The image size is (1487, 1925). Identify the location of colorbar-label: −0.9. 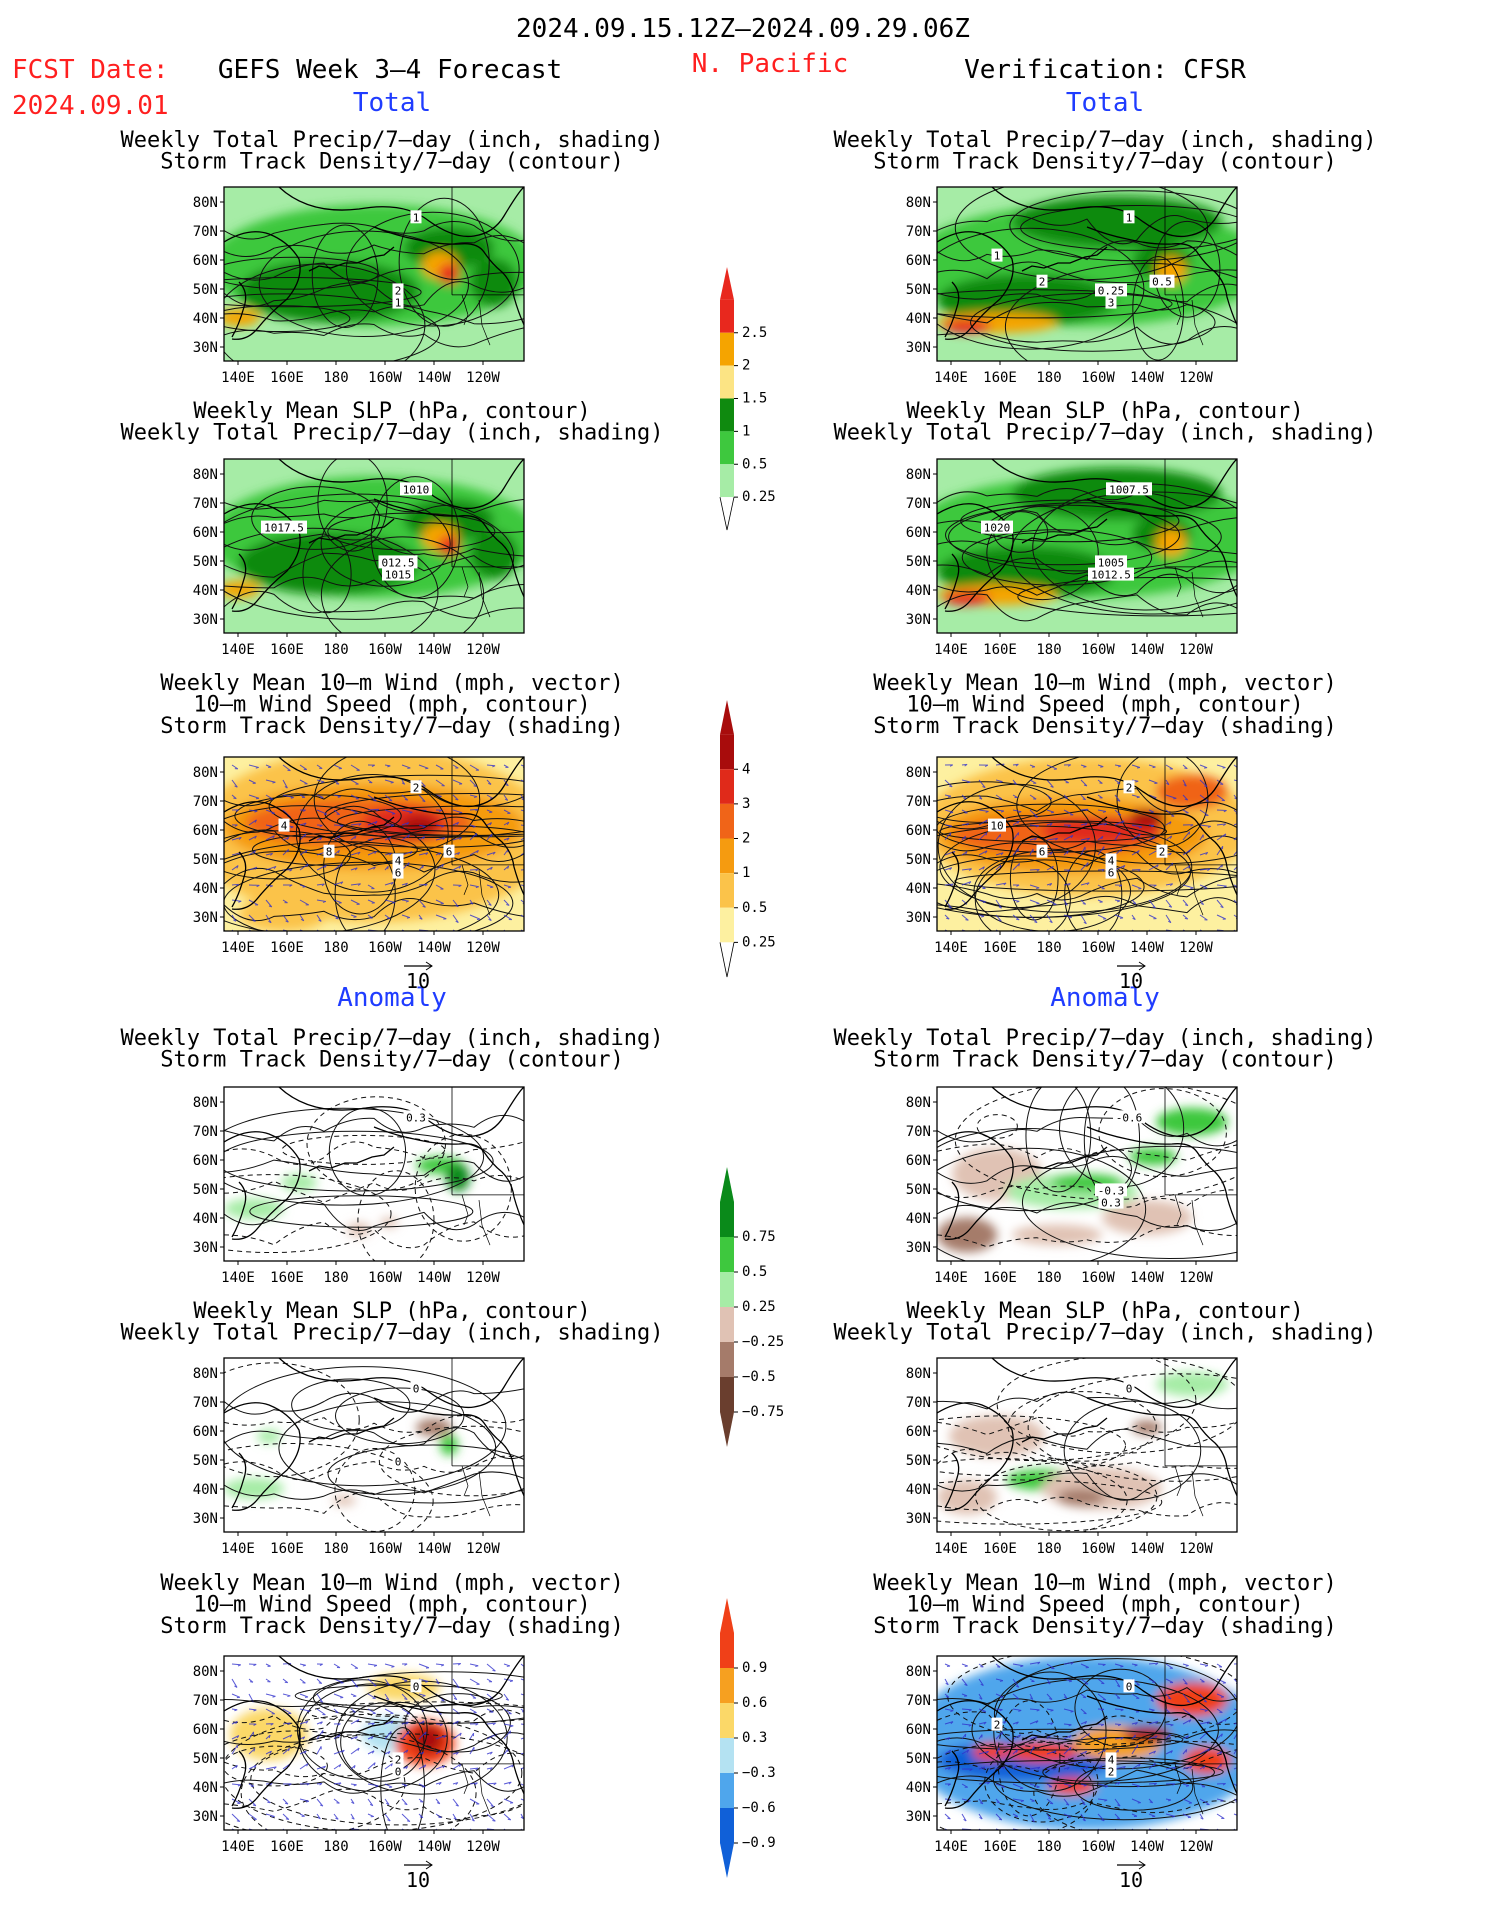
(759, 1843).